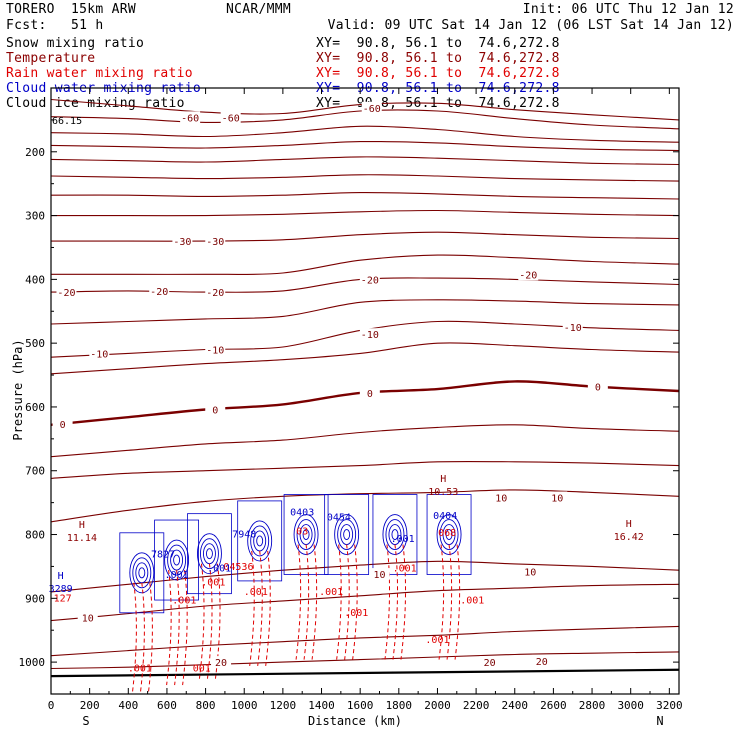 The image size is (740, 740). Describe the element at coordinates (360, 705) in the screenshot. I see `x-tick-label: 1600` at that location.